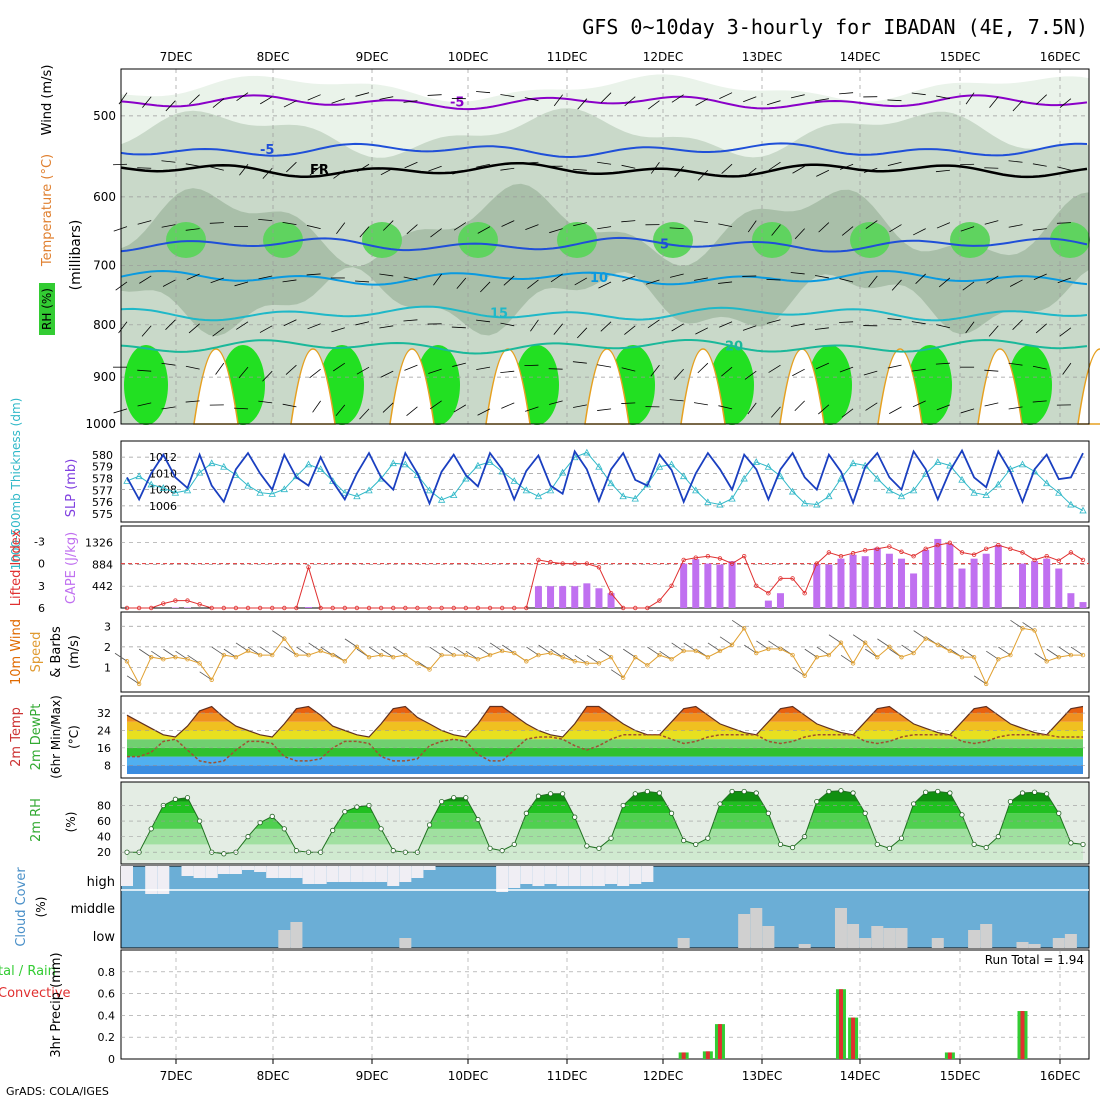 The height and width of the screenshot is (1100, 1100). Describe the element at coordinates (673, 240) in the screenshot. I see `rh-mid-patch` at that location.